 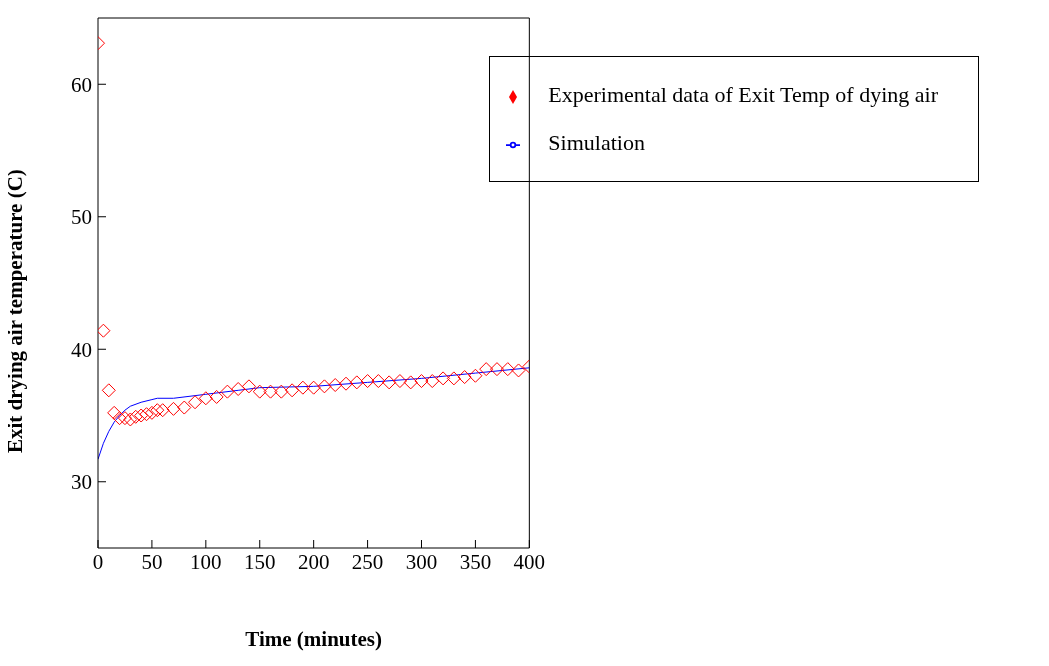 What do you see at coordinates (15, 311) in the screenshot?
I see `y-axis-title: Exit drying air temperature (C)` at bounding box center [15, 311].